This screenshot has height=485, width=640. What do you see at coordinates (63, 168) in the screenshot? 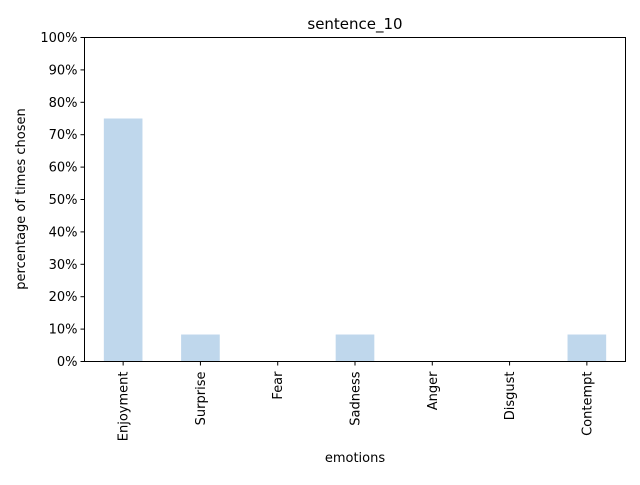
I see `y-tick-label: 60%` at bounding box center [63, 168].